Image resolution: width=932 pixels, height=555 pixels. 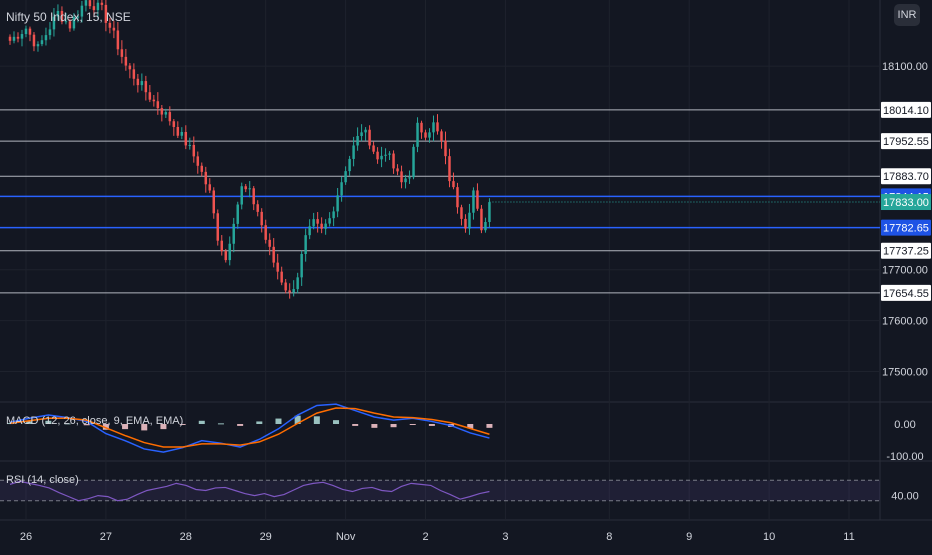 What do you see at coordinates (106, 537) in the screenshot?
I see `x-tick-label: 27` at bounding box center [106, 537].